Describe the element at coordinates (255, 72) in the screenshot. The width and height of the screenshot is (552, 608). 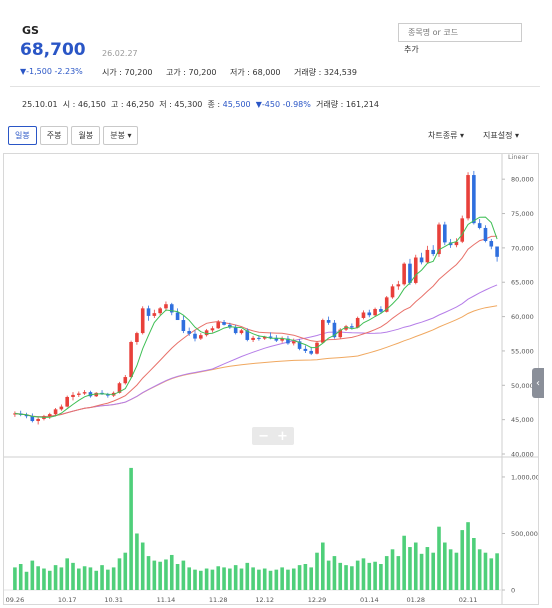
I see `low-price: 저가 : 68,000` at that location.